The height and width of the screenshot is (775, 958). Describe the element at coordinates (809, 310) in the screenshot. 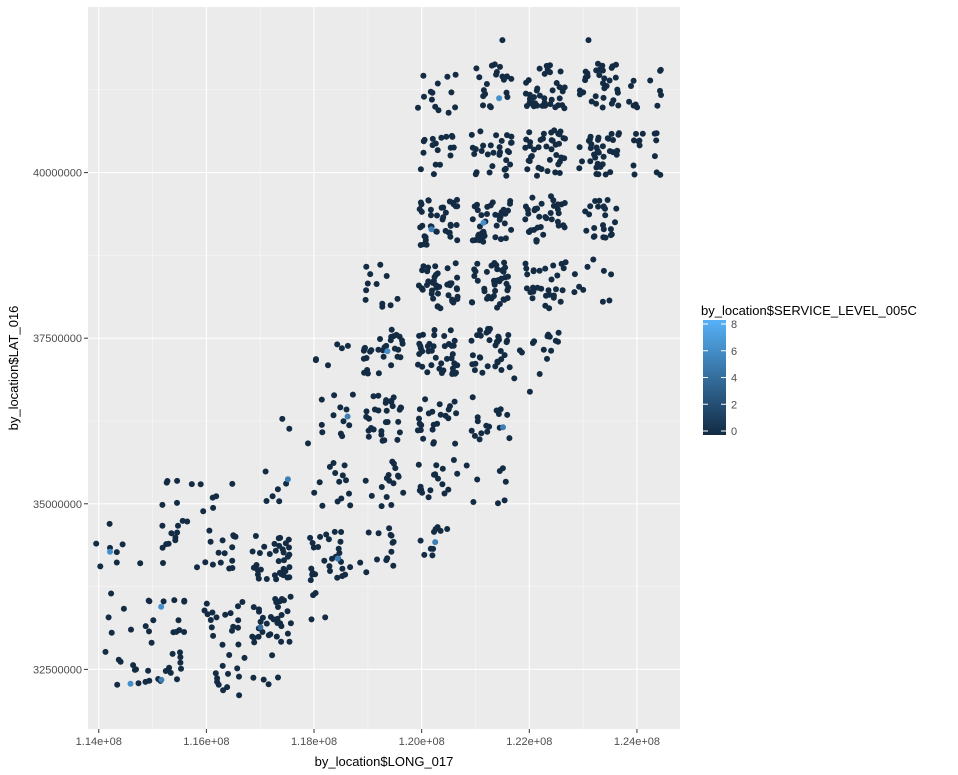

I see `legend-title: by_location$SERVICE_LEVEL_005C` at that location.